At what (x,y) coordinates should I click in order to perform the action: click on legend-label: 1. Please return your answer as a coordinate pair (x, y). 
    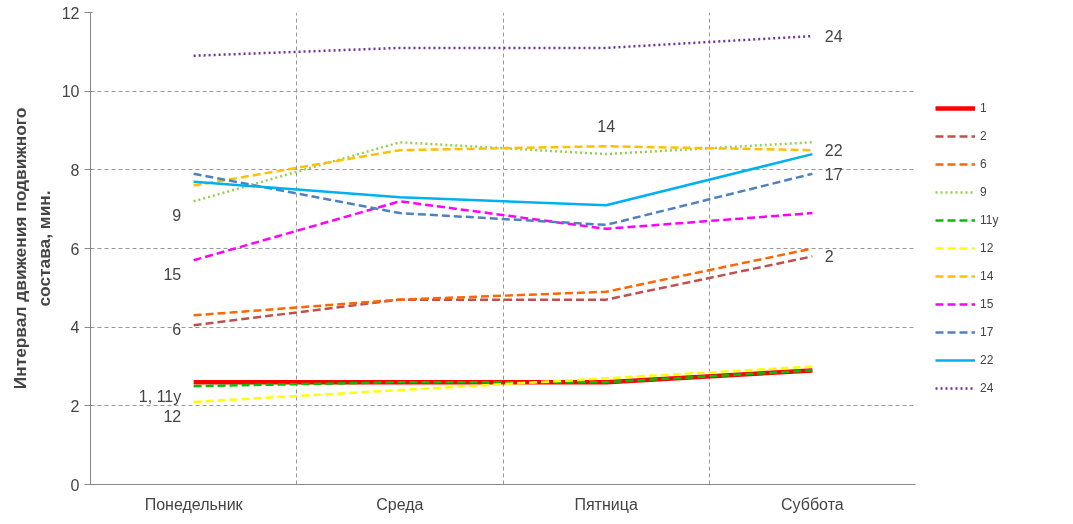
    Looking at the image, I should click on (984, 108).